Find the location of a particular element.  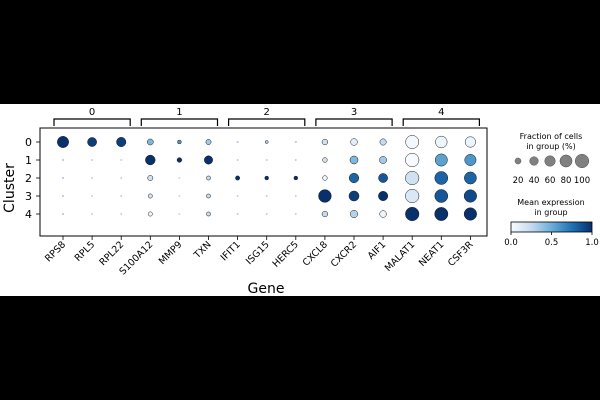

x-axis-label: Gene is located at coordinates (266, 288).